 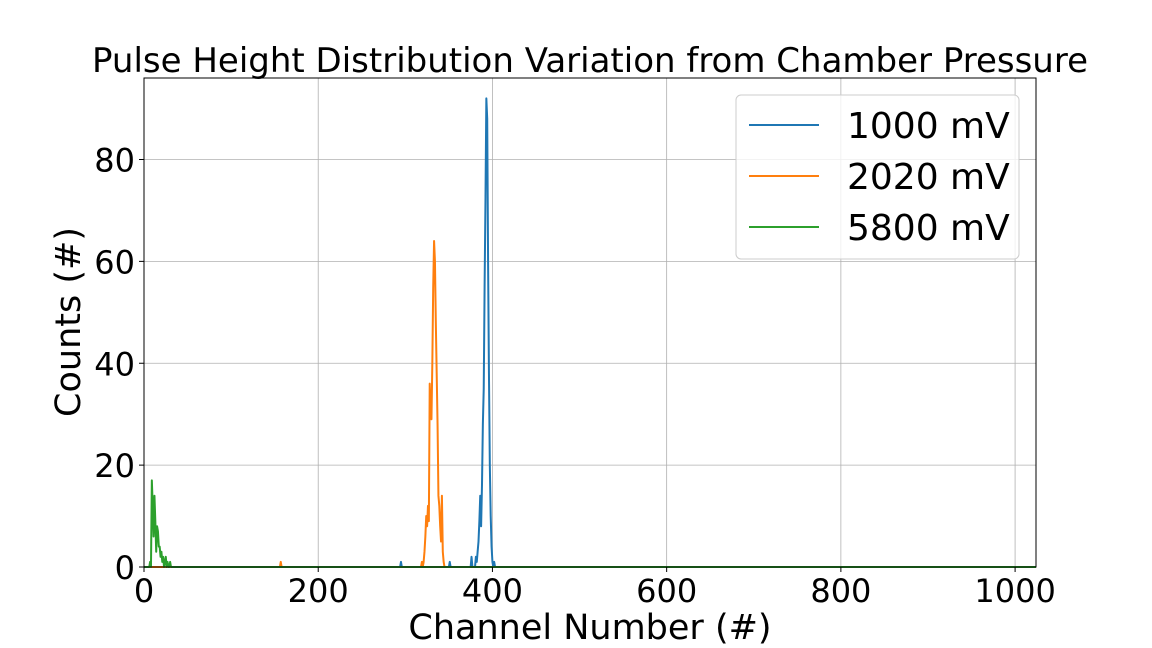 I want to click on y-tick-label-20: 20, so click(x=114, y=466).